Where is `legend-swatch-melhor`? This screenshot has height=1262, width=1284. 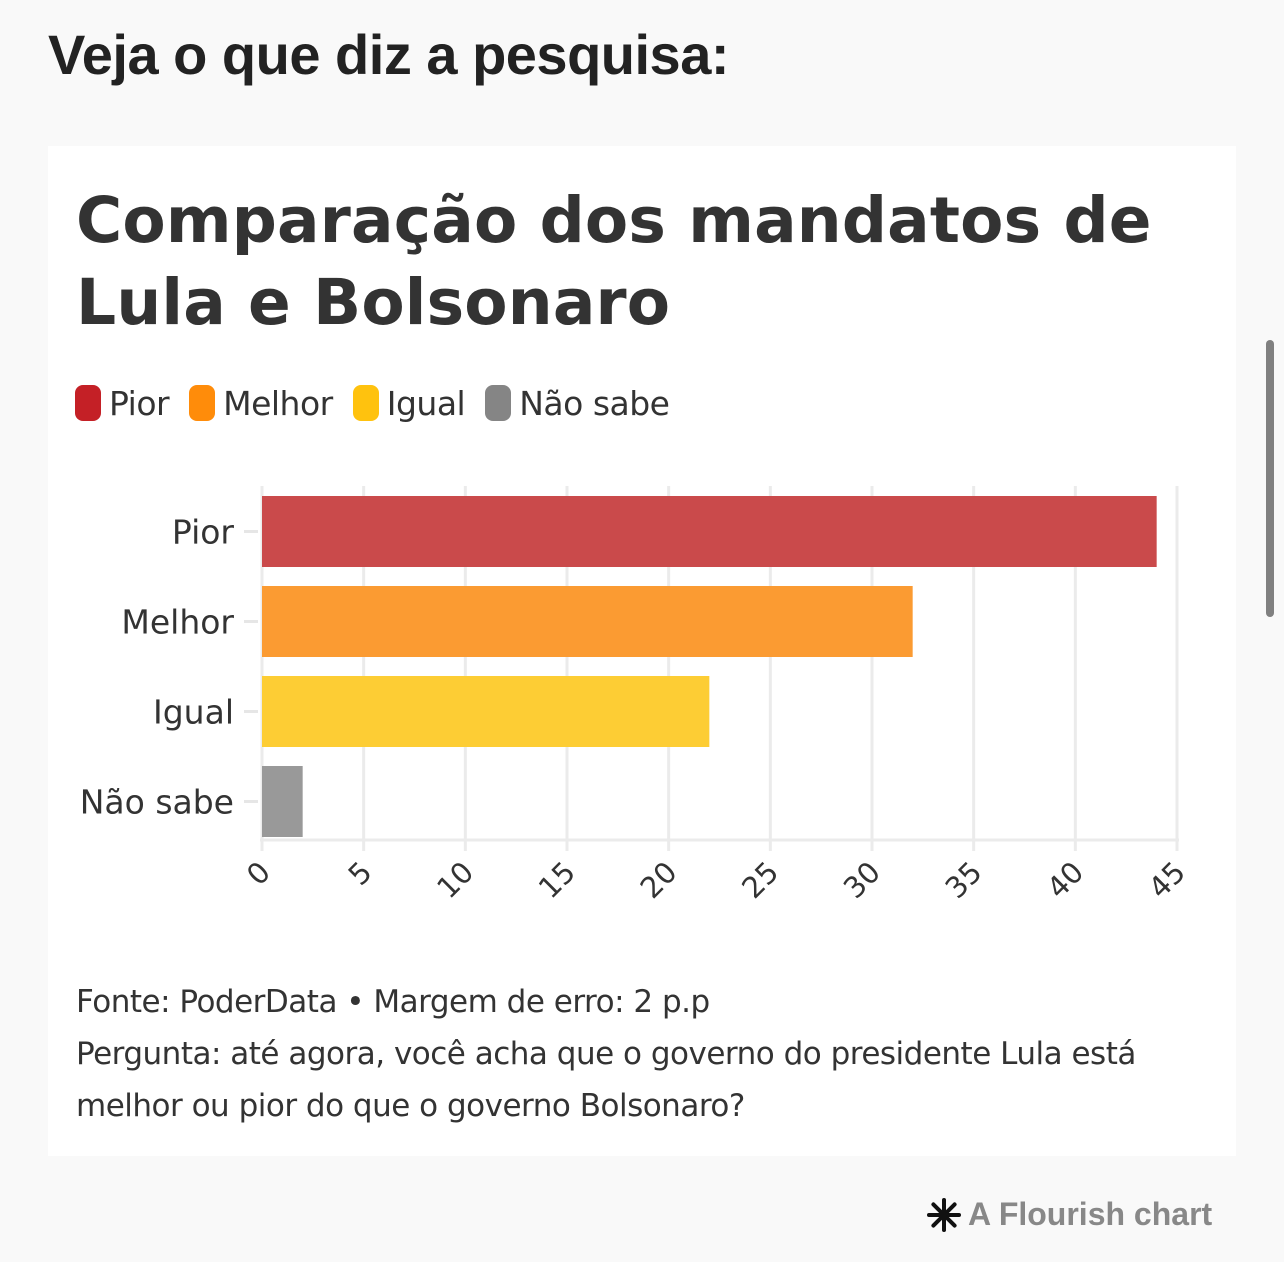
legend-swatch-melhor is located at coordinates (202, 403).